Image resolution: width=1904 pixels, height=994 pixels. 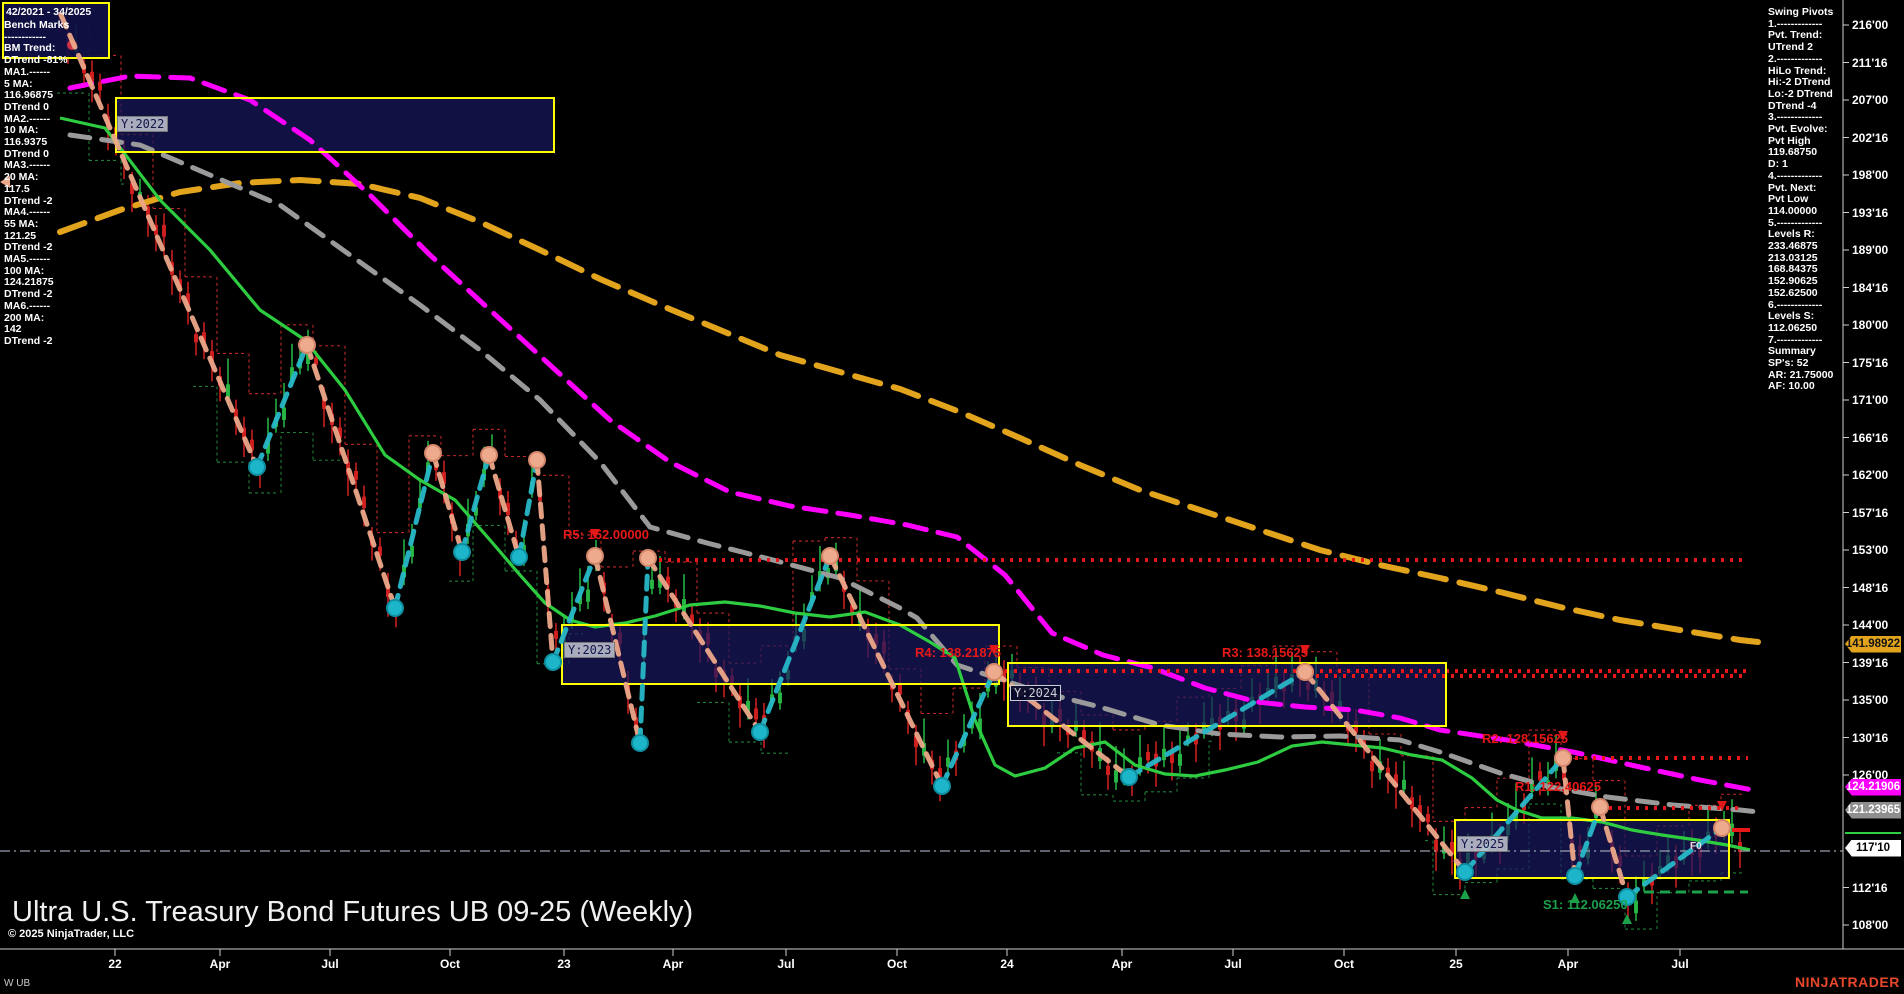 I want to click on year-tag-Y:2024: Y:2024, so click(x=1036, y=693).